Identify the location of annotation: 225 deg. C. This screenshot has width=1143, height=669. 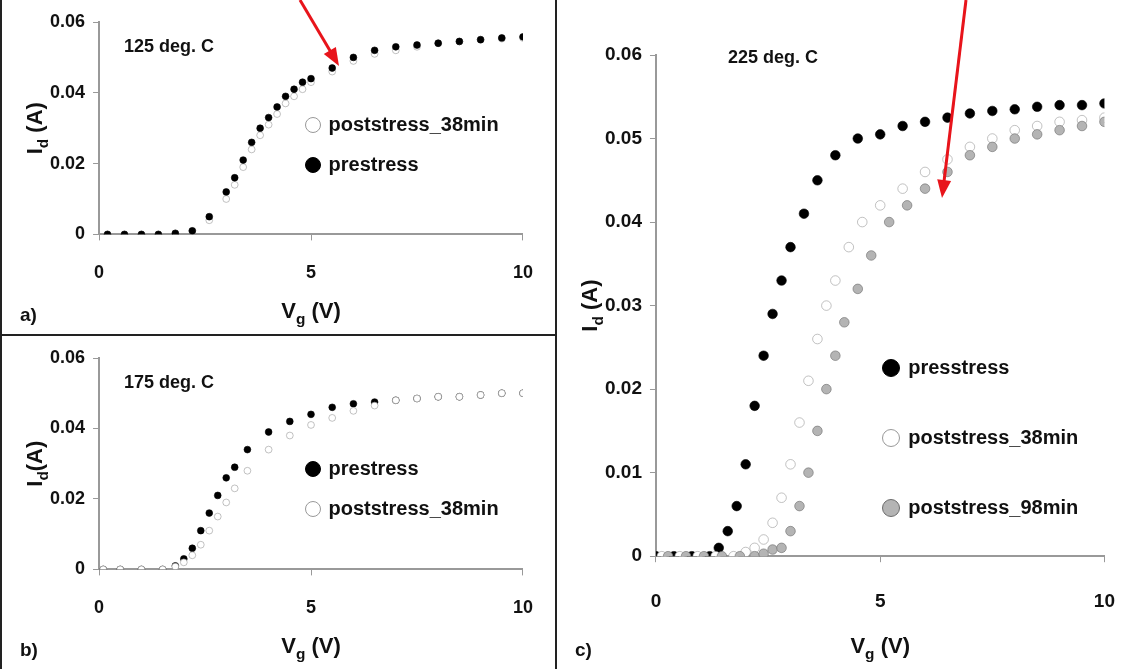
(773, 56).